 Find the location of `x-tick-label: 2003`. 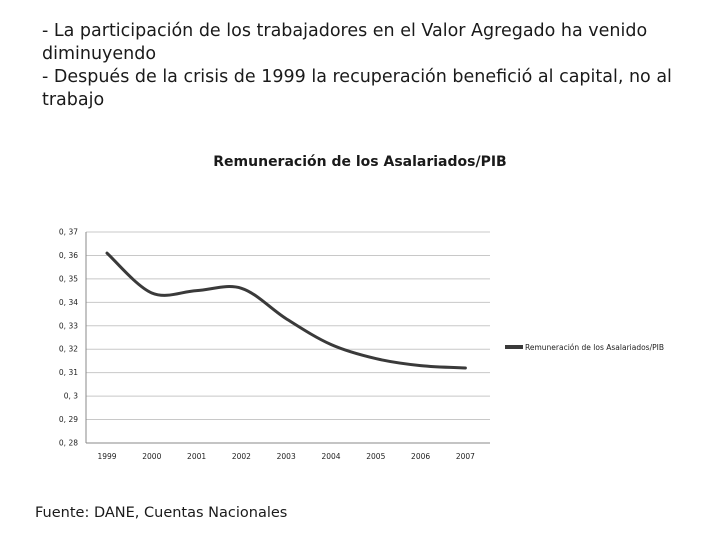

x-tick-label: 2003 is located at coordinates (286, 456).